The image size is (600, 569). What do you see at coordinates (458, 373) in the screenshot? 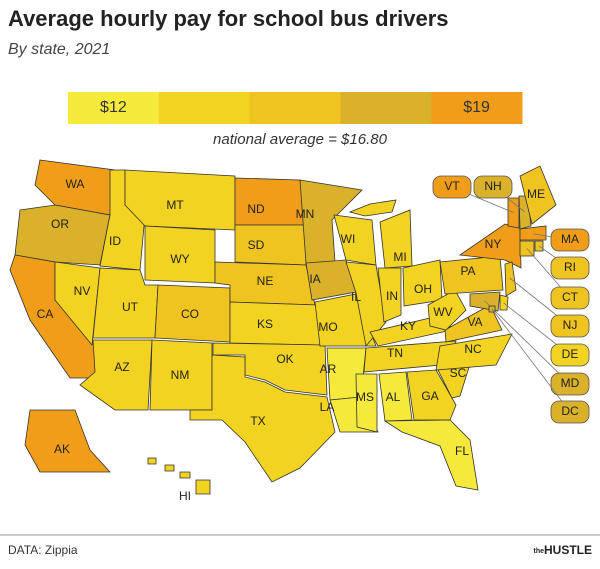
I see `state-label: SC` at bounding box center [458, 373].